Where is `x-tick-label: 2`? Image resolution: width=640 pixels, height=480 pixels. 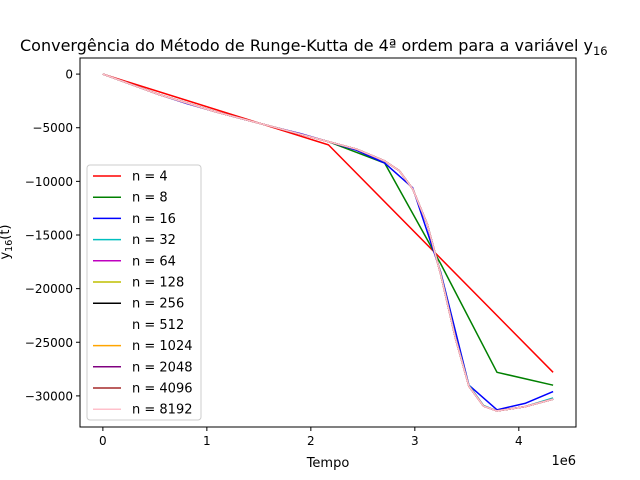
x-tick-label: 2 is located at coordinates (311, 441).